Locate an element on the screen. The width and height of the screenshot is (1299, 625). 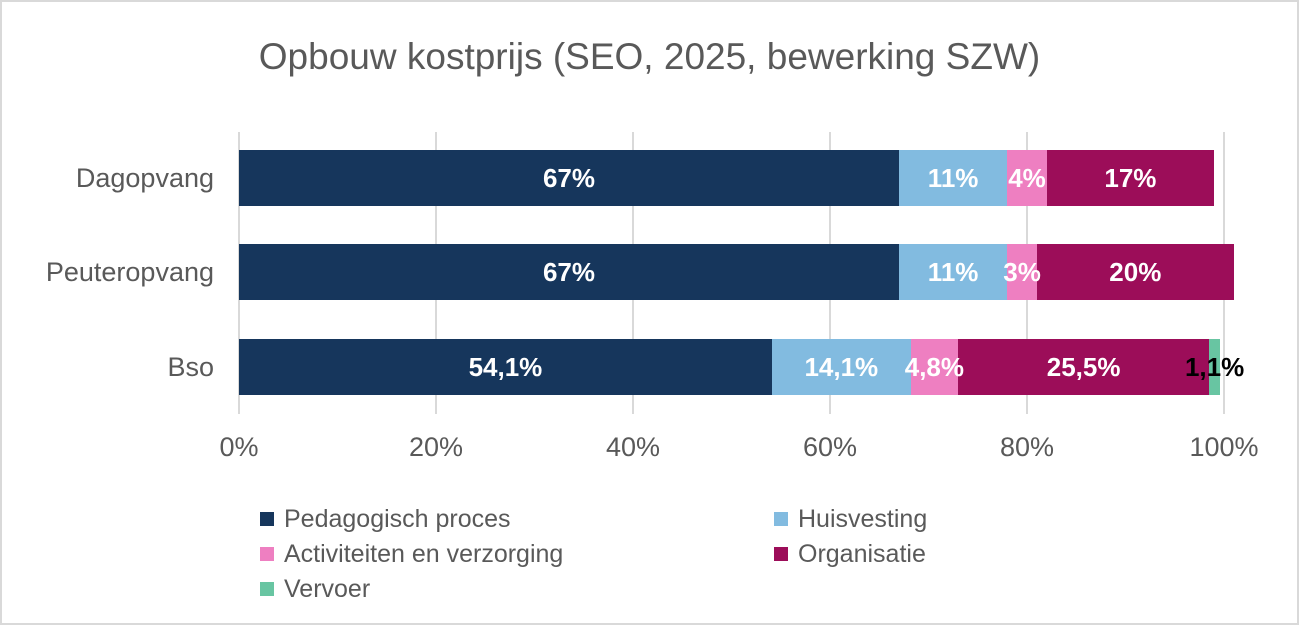
x-tick-label: 80% is located at coordinates (1027, 447).